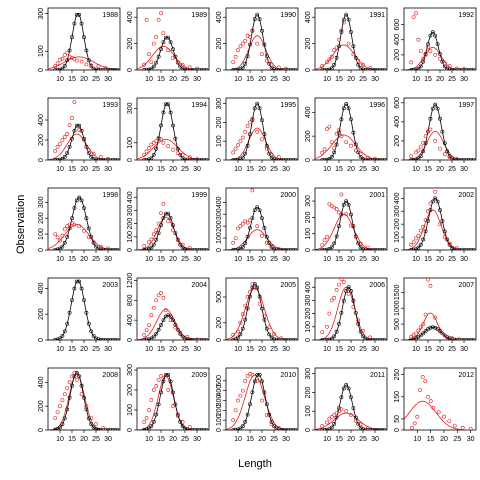 Image resolution: width=480 pixels, height=480 pixels. I want to click on red-model-line, so click(351, 57).